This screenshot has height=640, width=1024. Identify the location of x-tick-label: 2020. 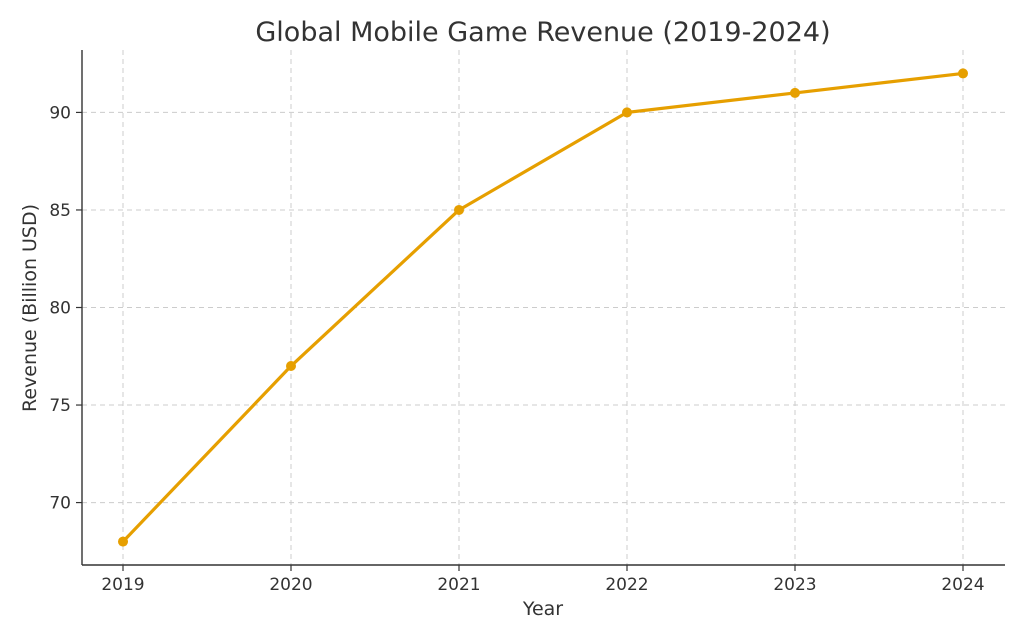
(290, 585).